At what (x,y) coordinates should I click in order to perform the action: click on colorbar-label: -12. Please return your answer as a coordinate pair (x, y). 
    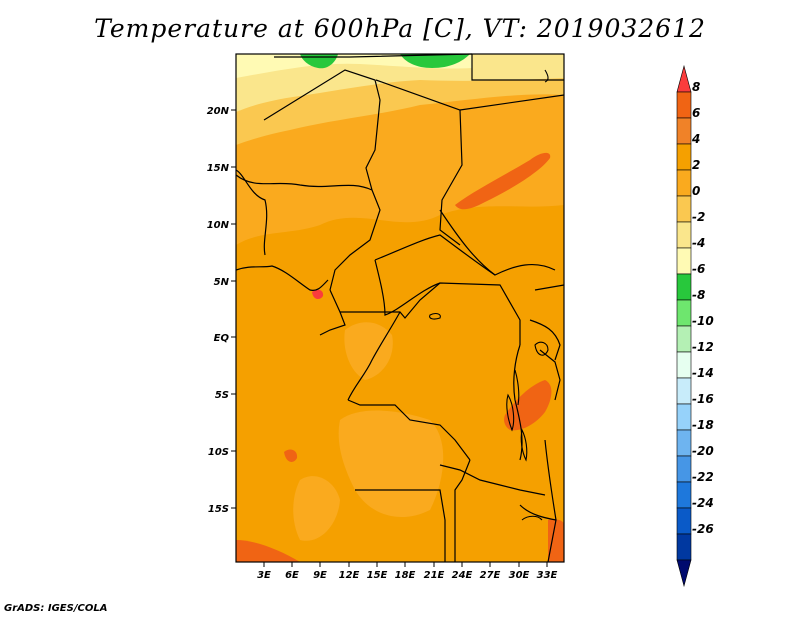
    Looking at the image, I should click on (703, 347).